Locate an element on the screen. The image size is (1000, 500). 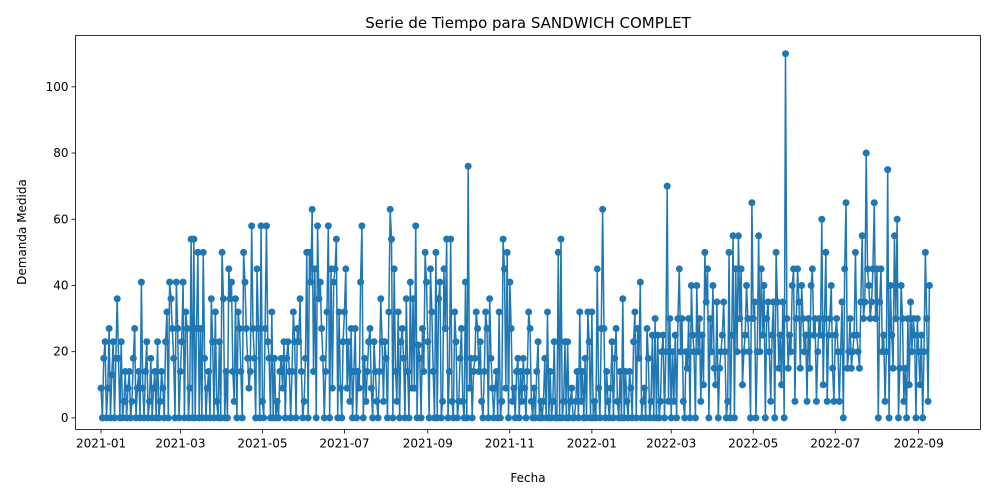
x-tick-label: 2021-05 is located at coordinates (262, 444).